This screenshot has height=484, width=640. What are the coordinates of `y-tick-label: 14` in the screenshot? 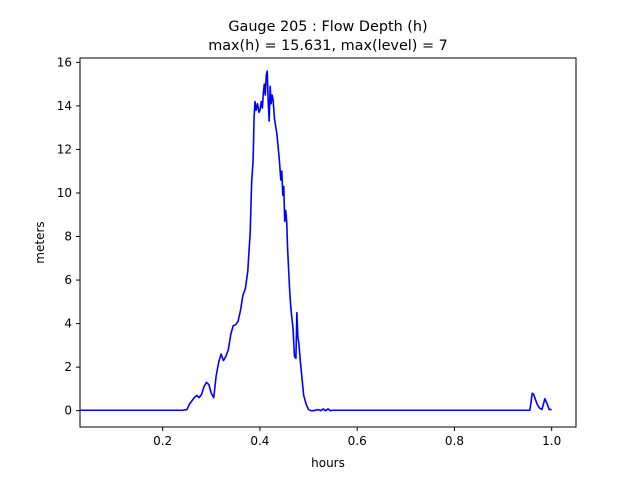 It's located at (64, 106).